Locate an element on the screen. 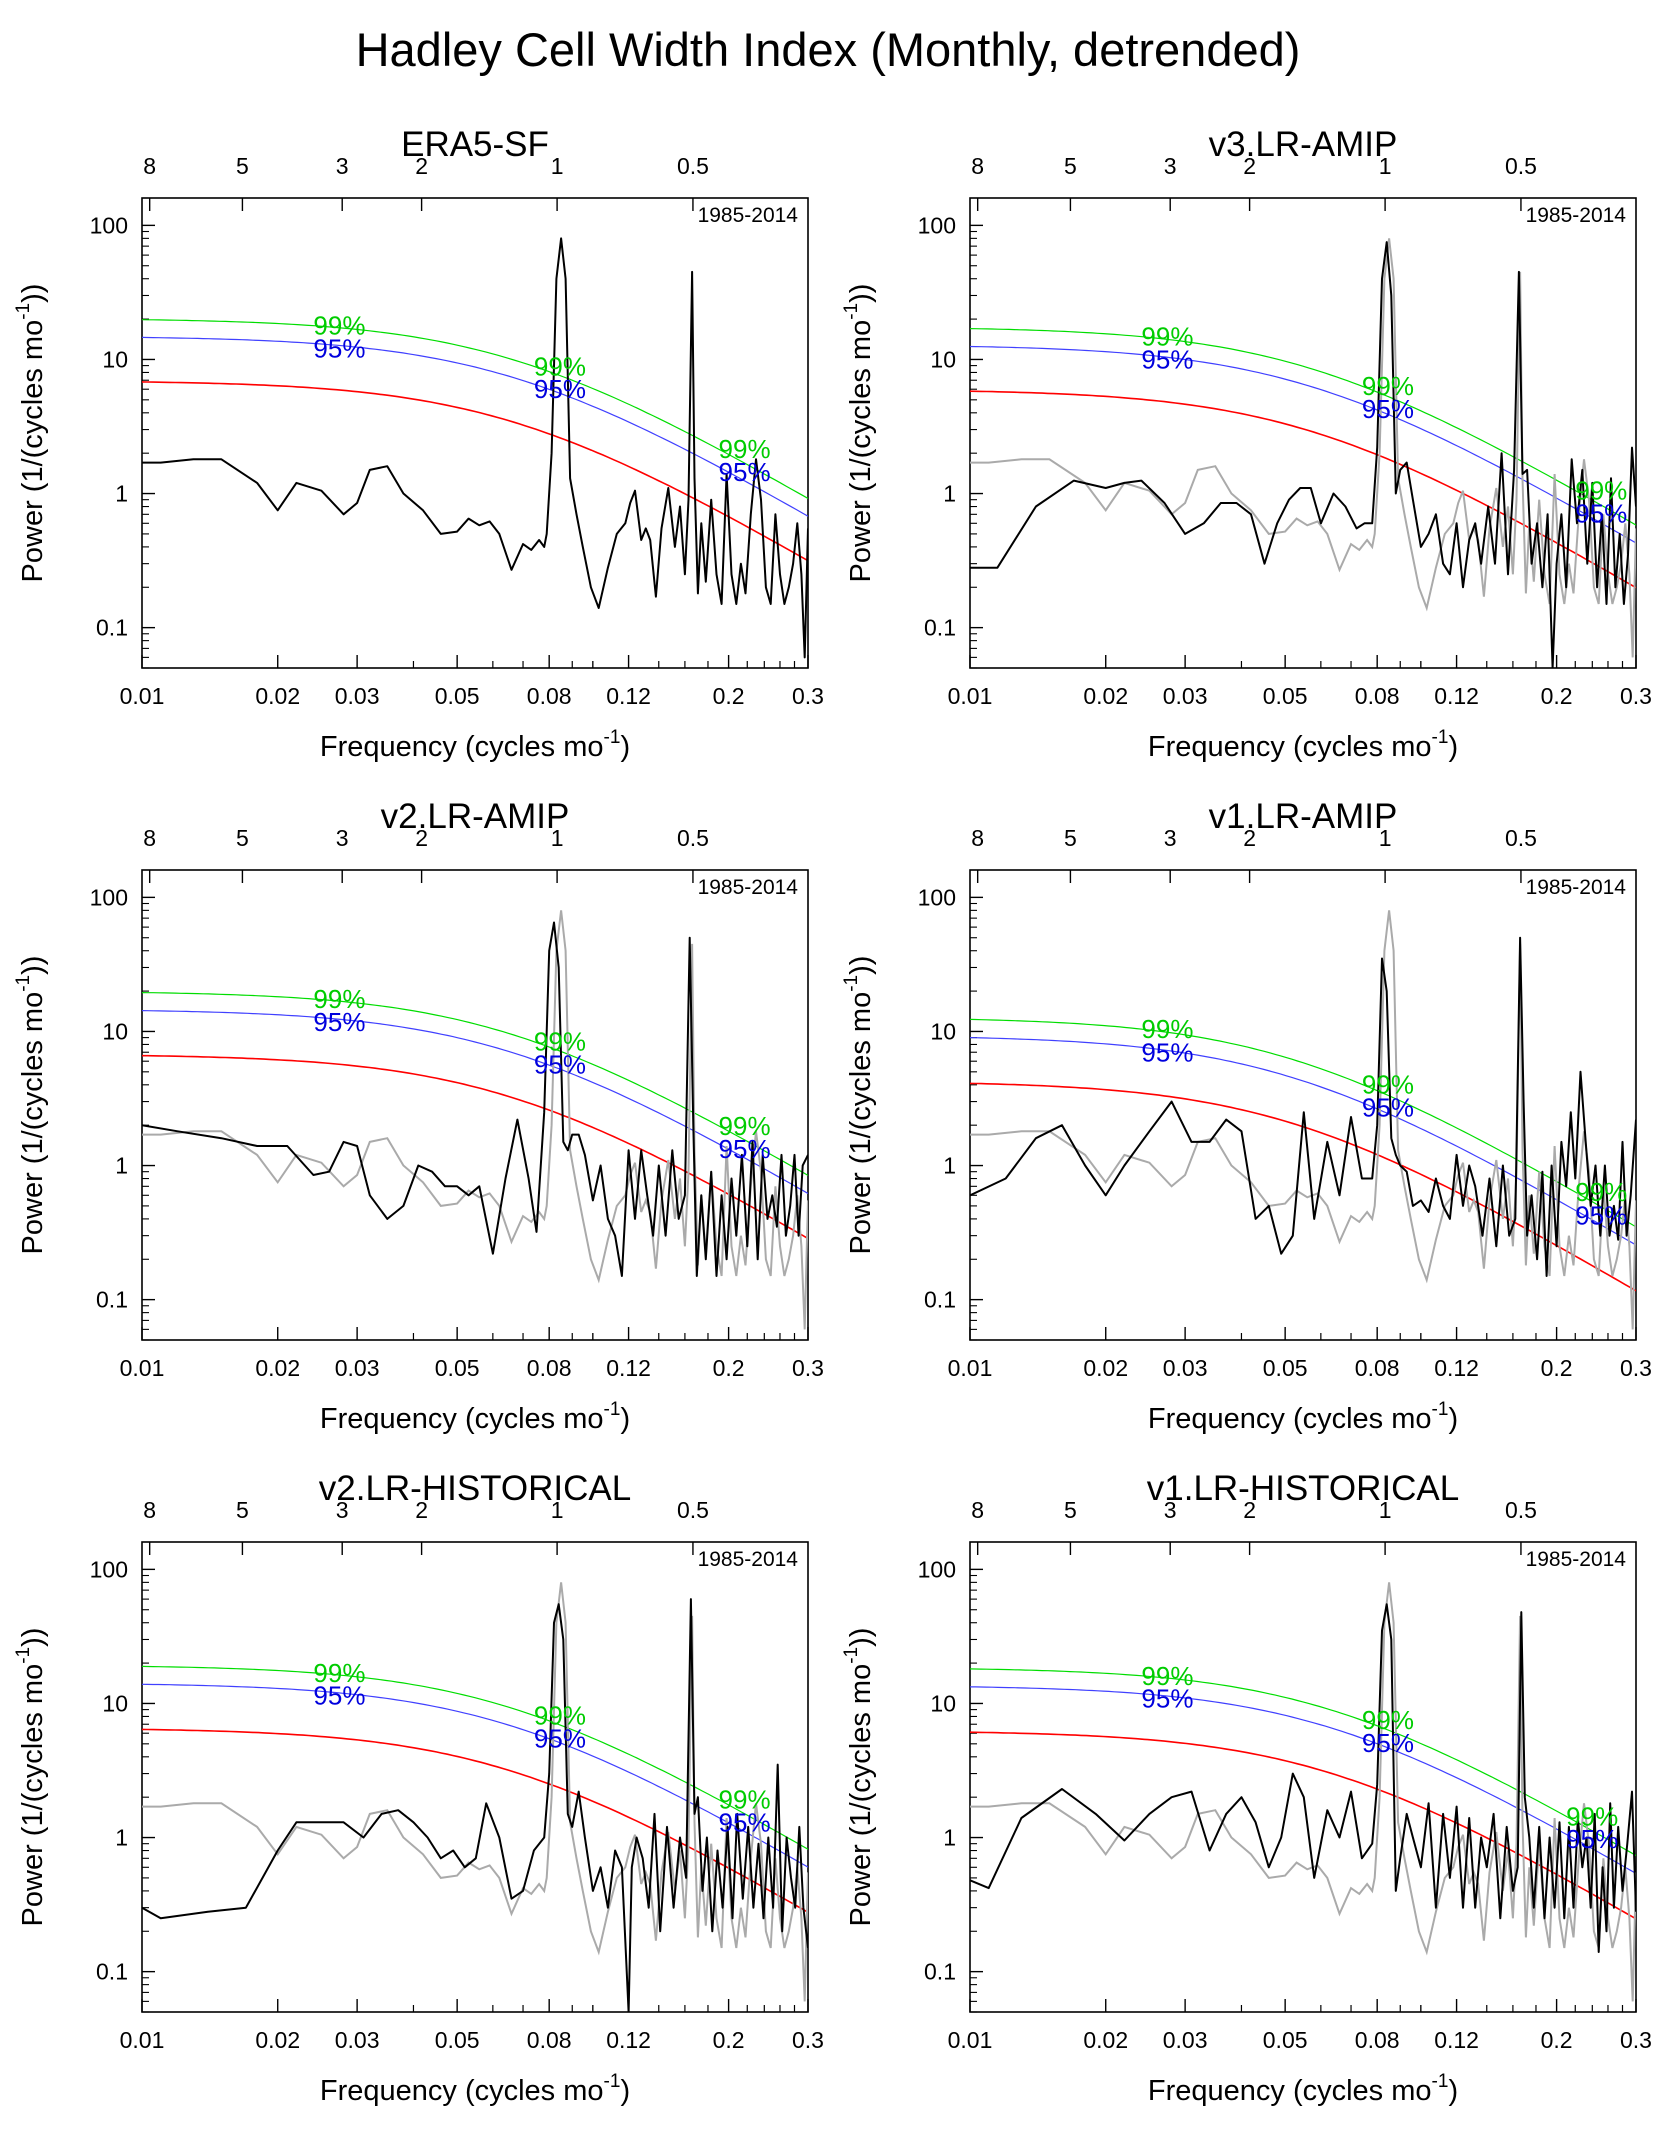  panel-title: ERA5-SF is located at coordinates (475, 144).